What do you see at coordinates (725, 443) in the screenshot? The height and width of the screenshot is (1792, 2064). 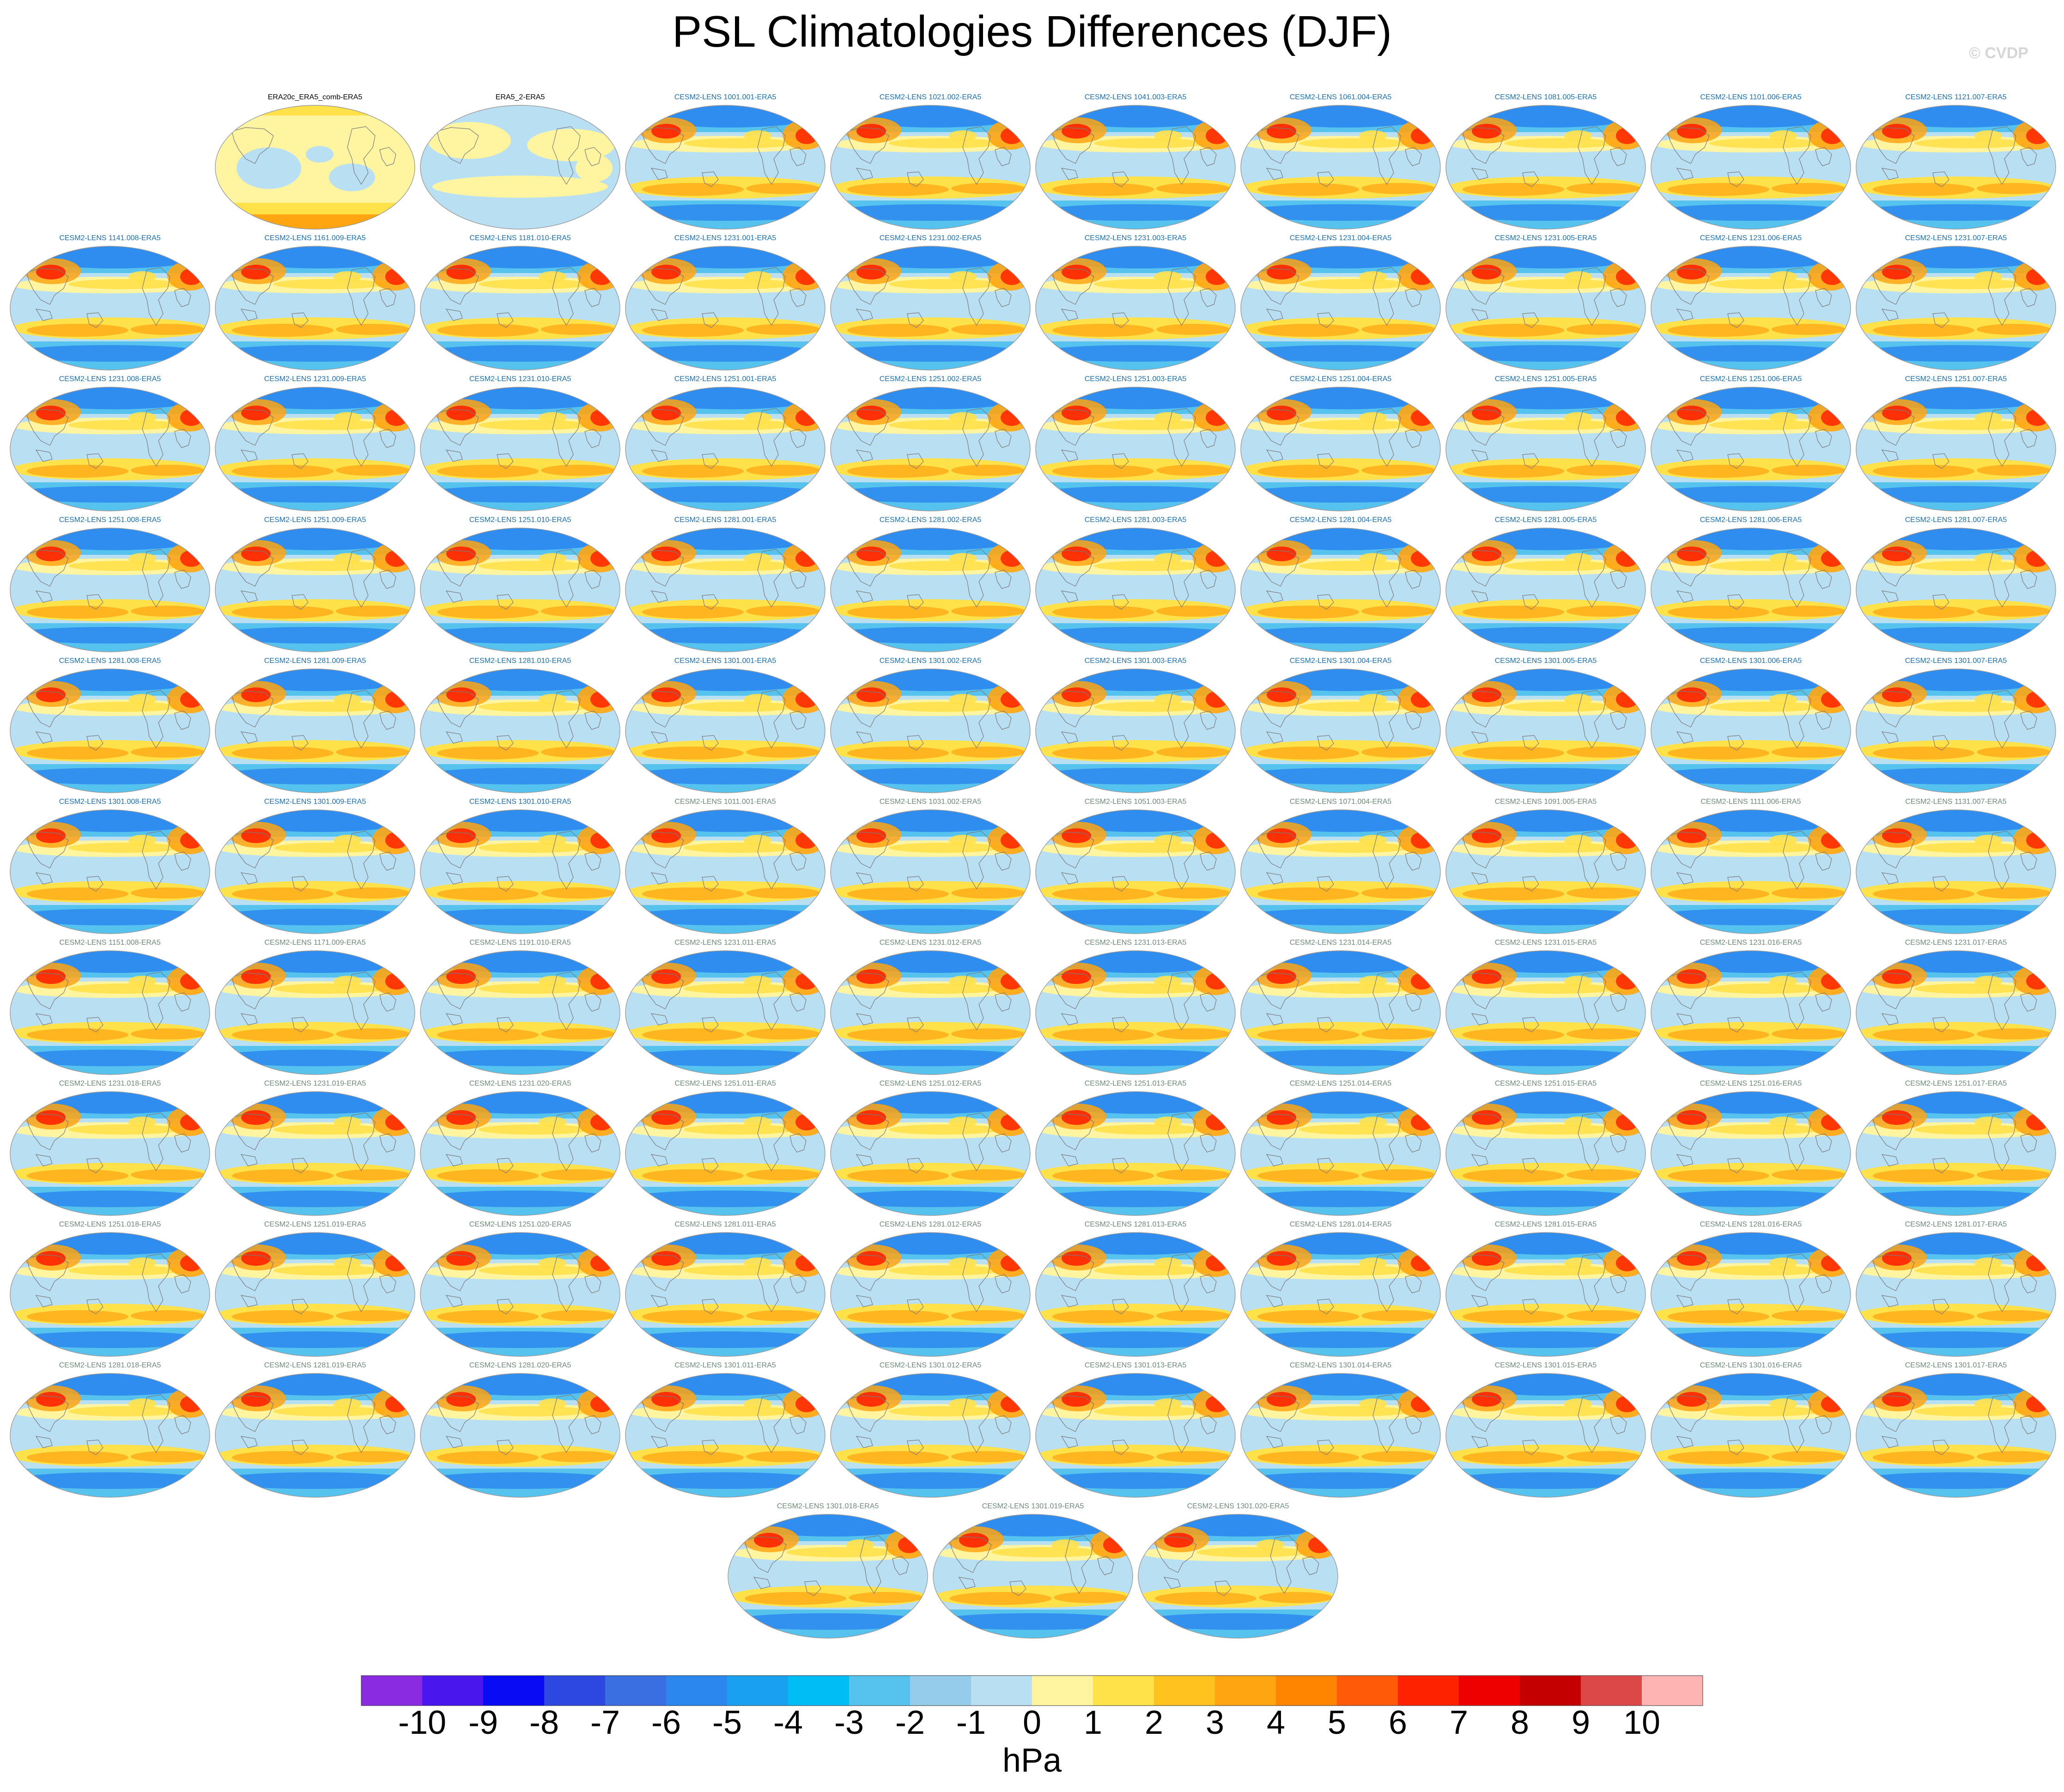 I see `map-panel: CESM2-LENS 1251.001-ERA5` at bounding box center [725, 443].